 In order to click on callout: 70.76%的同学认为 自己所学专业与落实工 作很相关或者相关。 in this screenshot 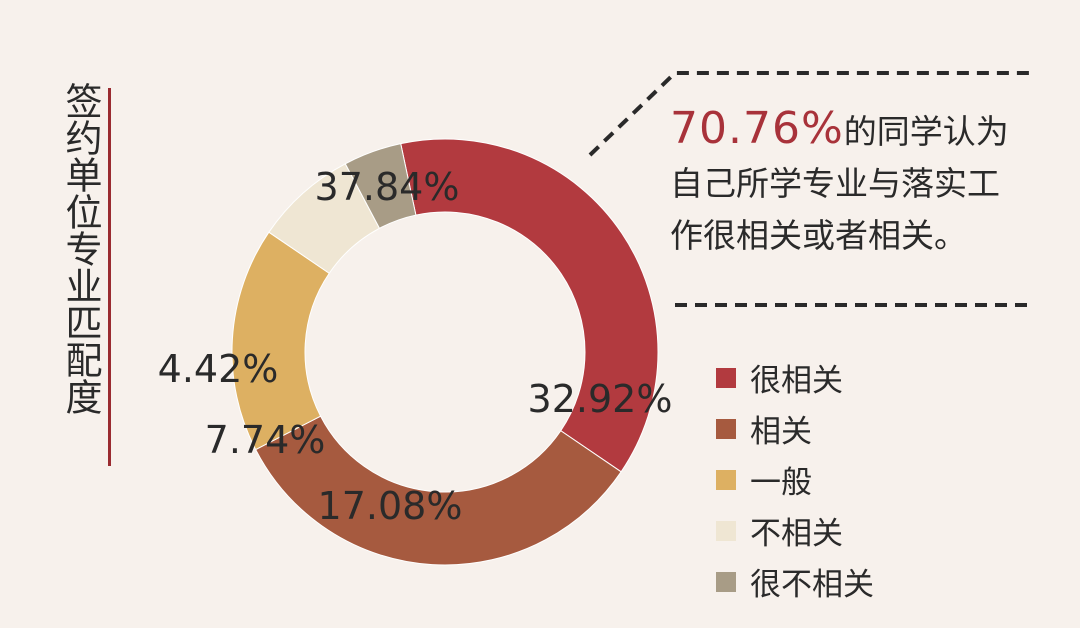, I will do `click(860, 182)`.